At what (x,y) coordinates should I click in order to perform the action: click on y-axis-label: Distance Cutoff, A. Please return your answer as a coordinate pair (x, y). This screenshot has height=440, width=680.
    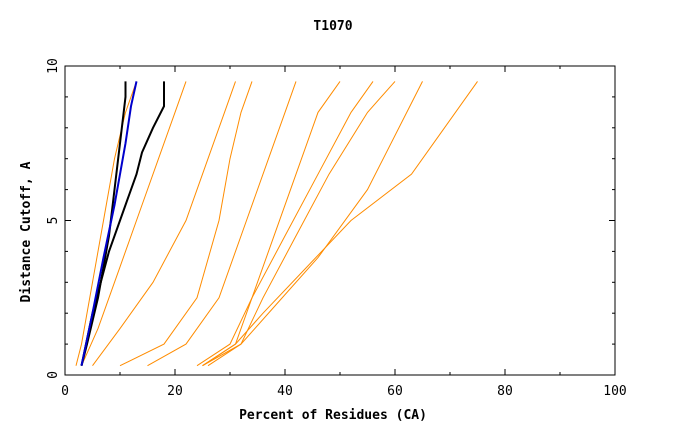
    Looking at the image, I should click on (26, 231).